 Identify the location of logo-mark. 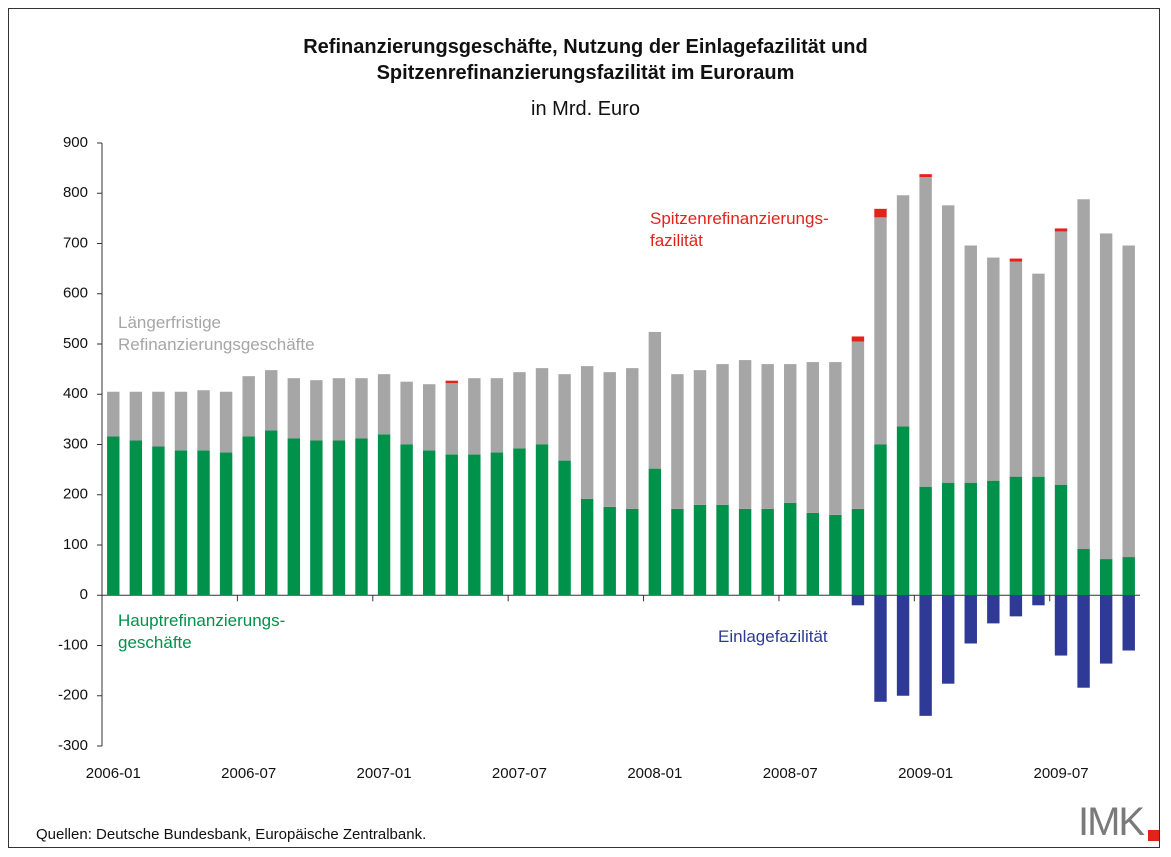
(1153, 835).